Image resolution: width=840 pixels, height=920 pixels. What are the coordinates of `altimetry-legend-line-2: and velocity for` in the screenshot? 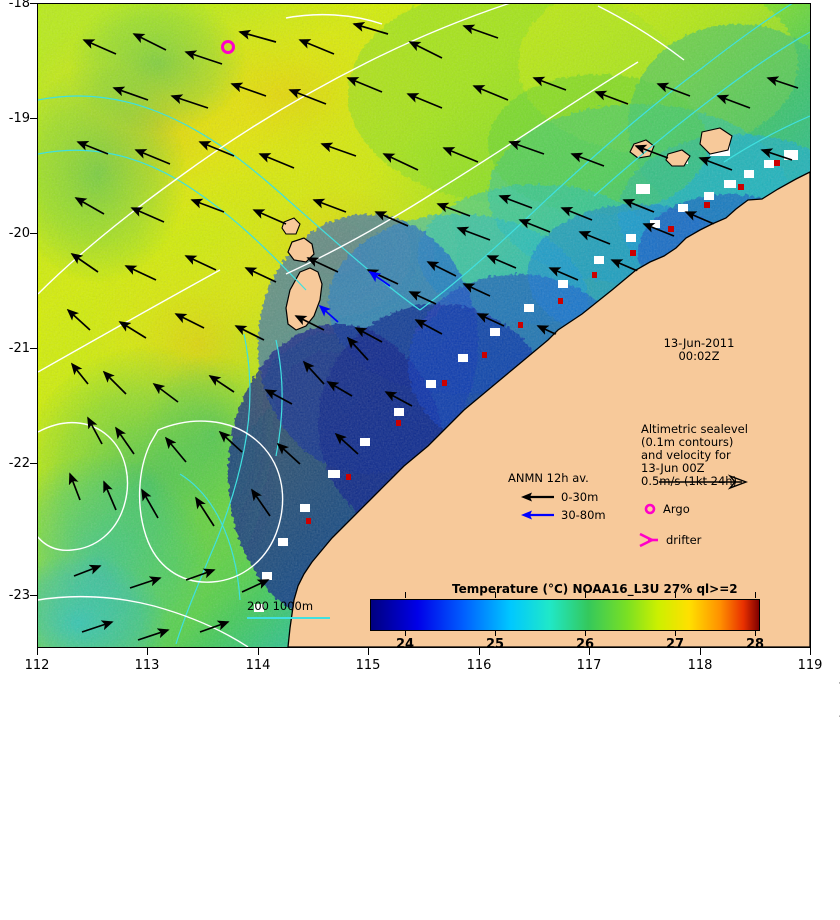 It's located at (686, 455).